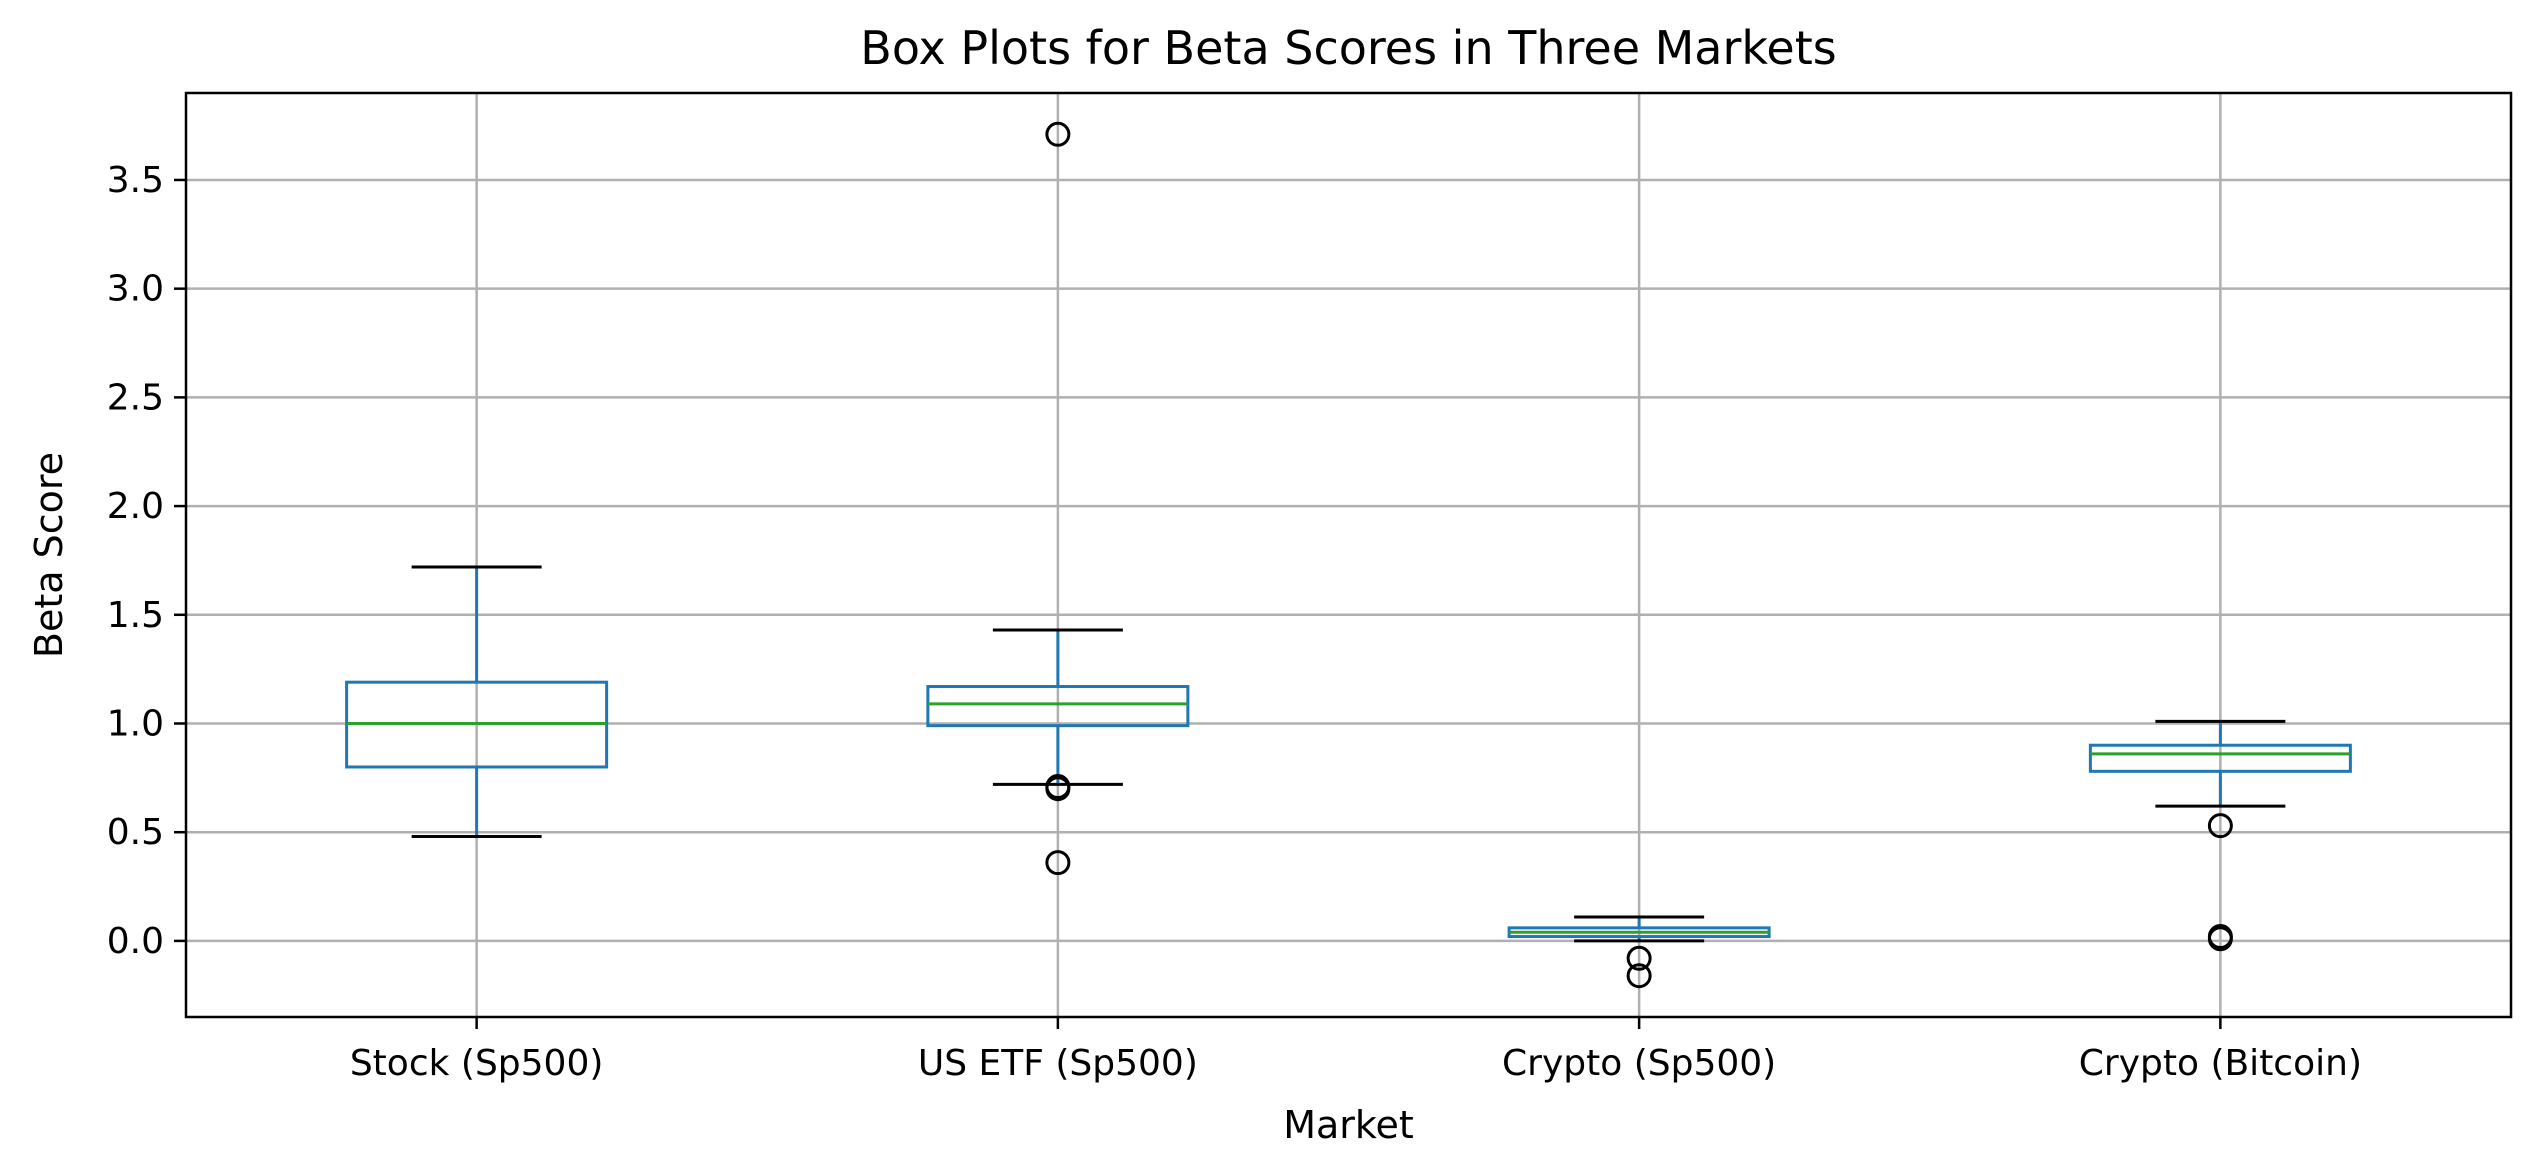  Describe the element at coordinates (135, 832) in the screenshot. I see `y-tick-label: 0.5` at that location.